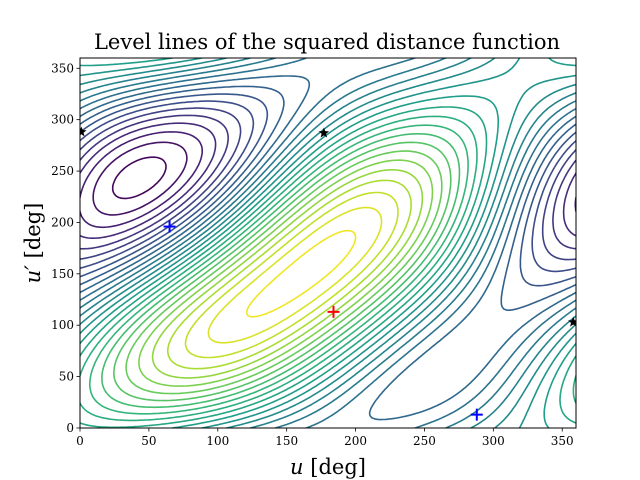 This screenshot has width=640, height=480. What do you see at coordinates (338, 467) in the screenshot?
I see `x-axis-unit: [deg]` at bounding box center [338, 467].